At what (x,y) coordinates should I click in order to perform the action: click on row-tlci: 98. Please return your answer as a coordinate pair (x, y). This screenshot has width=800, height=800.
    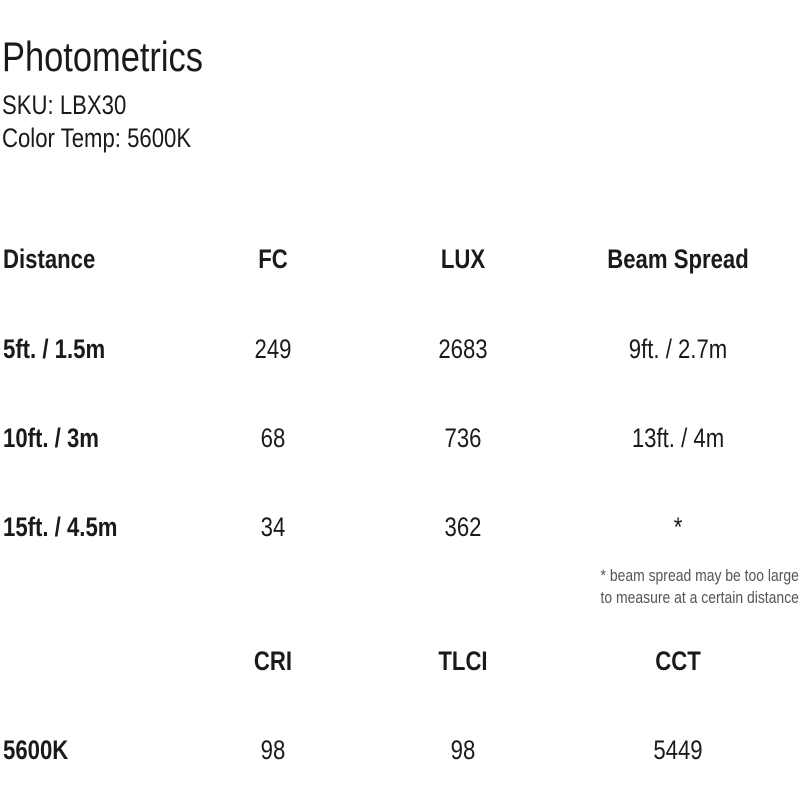
    Looking at the image, I should click on (463, 750).